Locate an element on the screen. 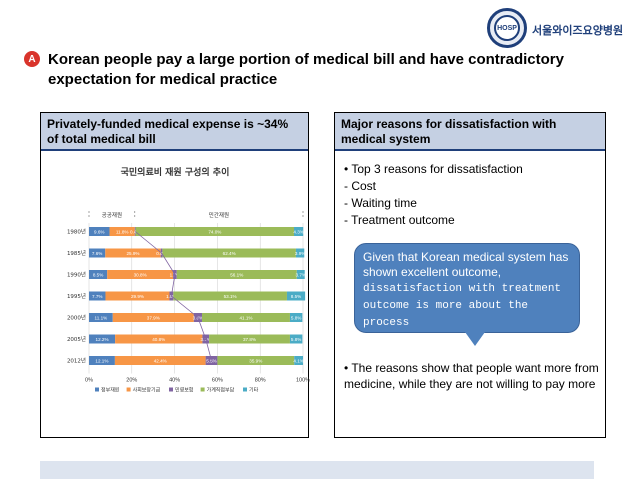  category-label: 2005년 is located at coordinates (76, 339).